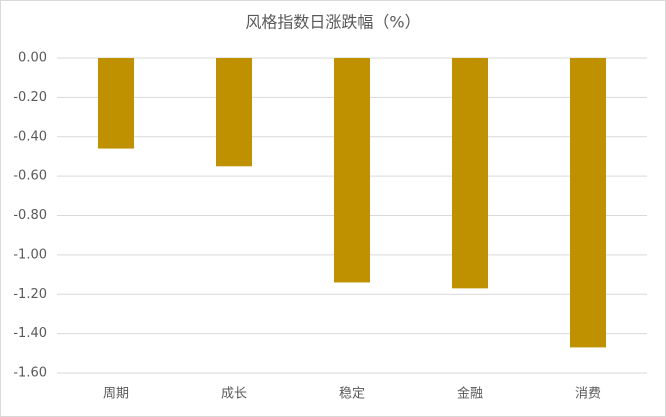 The height and width of the screenshot is (417, 666). What do you see at coordinates (30, 97) in the screenshot?
I see `y-tick-label: -0.20` at bounding box center [30, 97].